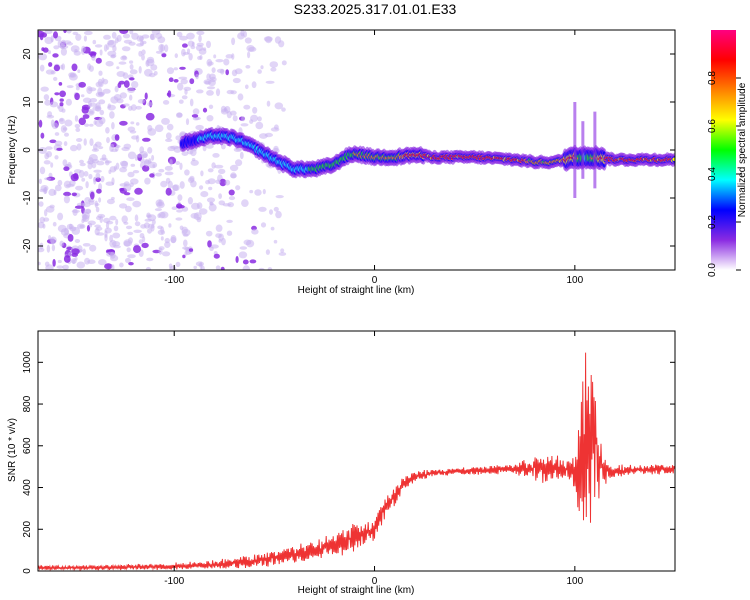 This screenshot has height=600, width=750. What do you see at coordinates (712, 78) in the screenshot?
I see `colorbar-tick-label: 0.8` at bounding box center [712, 78].